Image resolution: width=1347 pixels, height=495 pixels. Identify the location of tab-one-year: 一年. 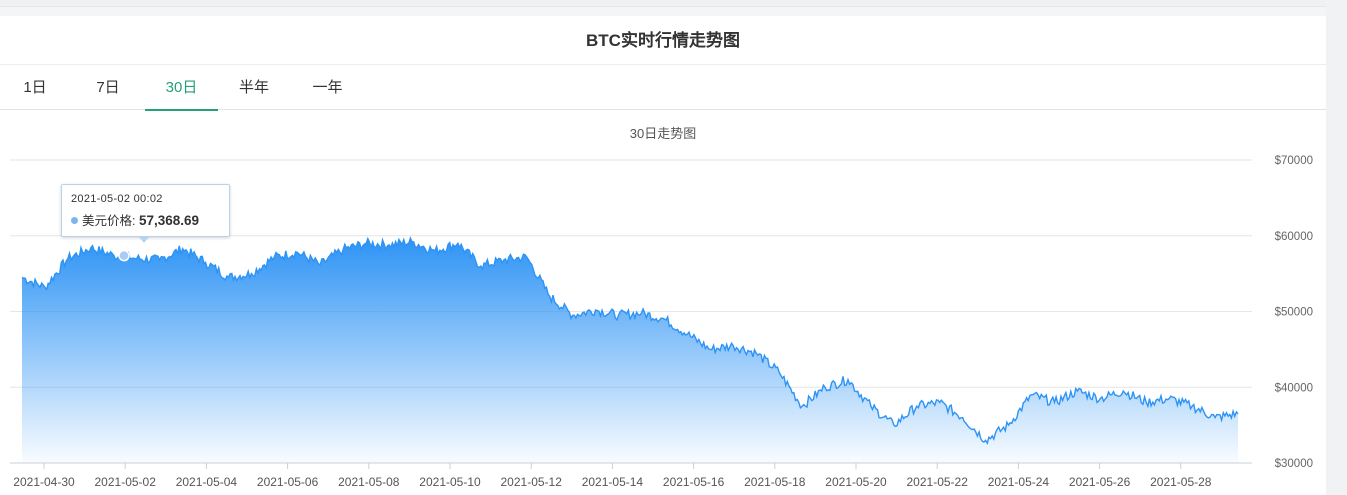
(327, 87).